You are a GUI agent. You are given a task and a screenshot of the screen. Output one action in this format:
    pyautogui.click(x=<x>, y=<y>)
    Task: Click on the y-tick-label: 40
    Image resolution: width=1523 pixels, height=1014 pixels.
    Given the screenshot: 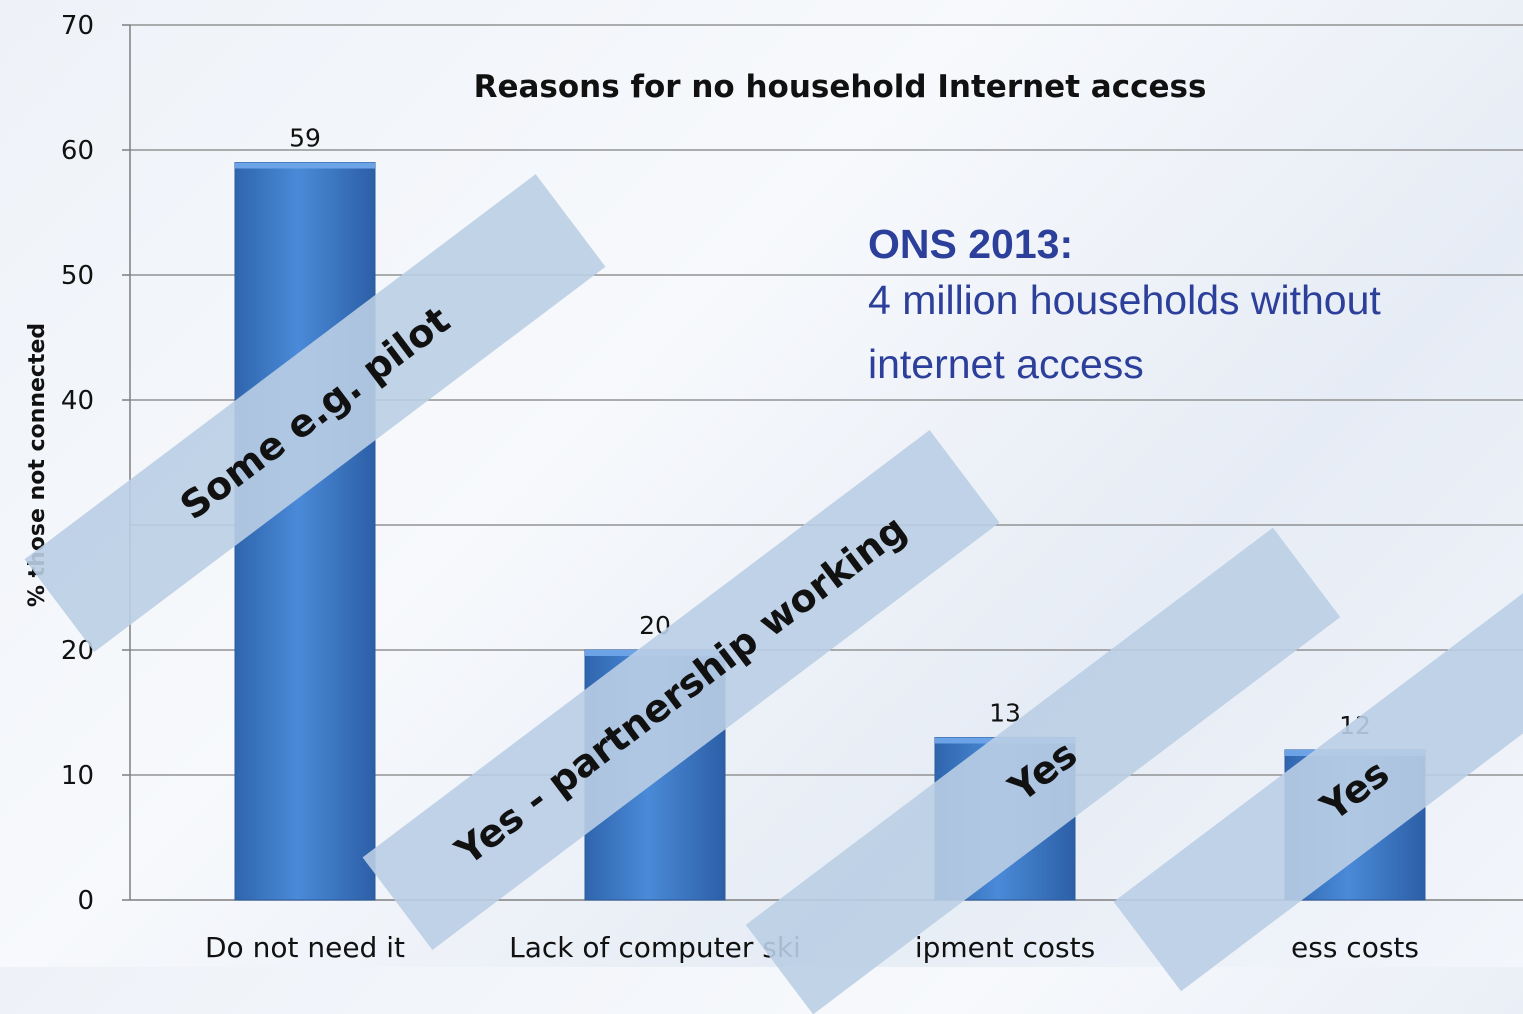 What is the action you would take?
    pyautogui.click(x=77, y=401)
    